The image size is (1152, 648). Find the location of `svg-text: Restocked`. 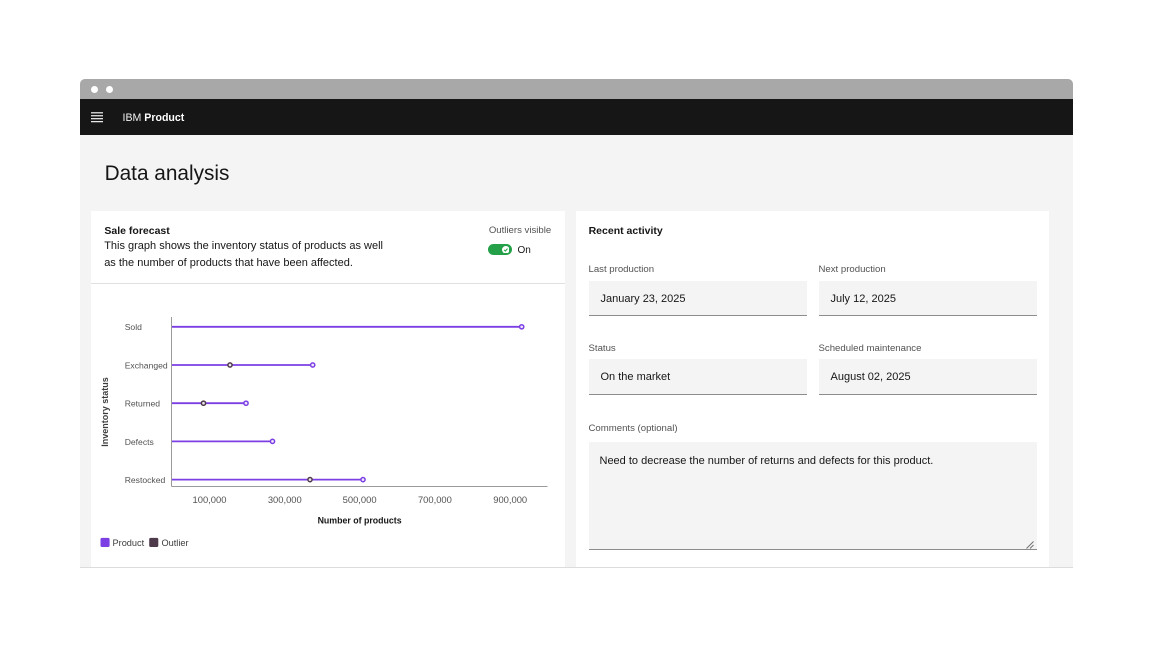

svg-text: Restocked is located at coordinates (145, 480).